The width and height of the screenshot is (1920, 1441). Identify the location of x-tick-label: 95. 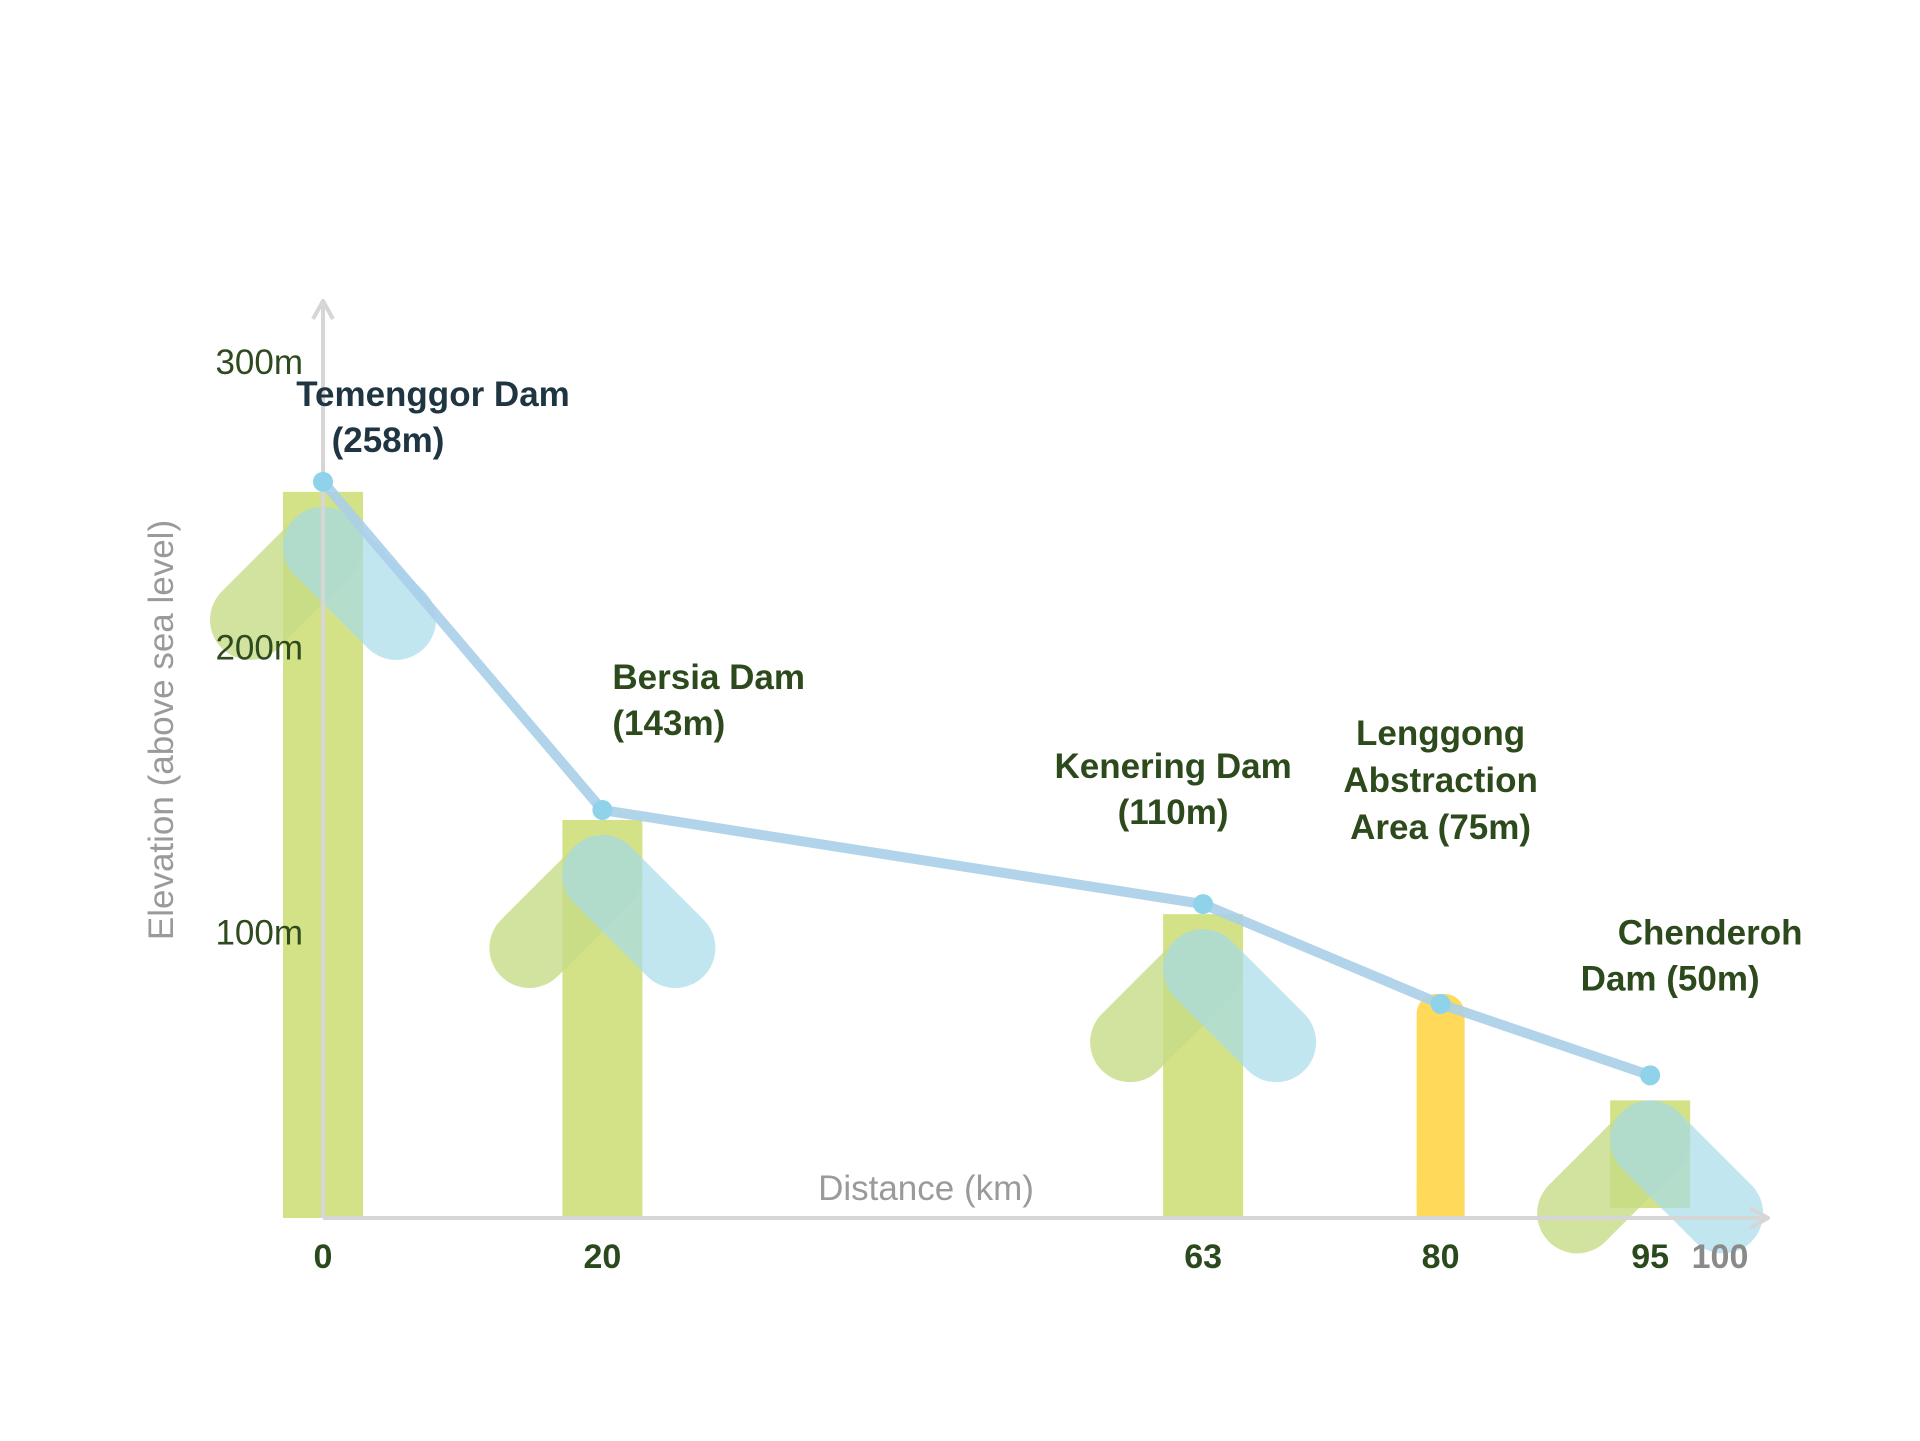
(1650, 1257).